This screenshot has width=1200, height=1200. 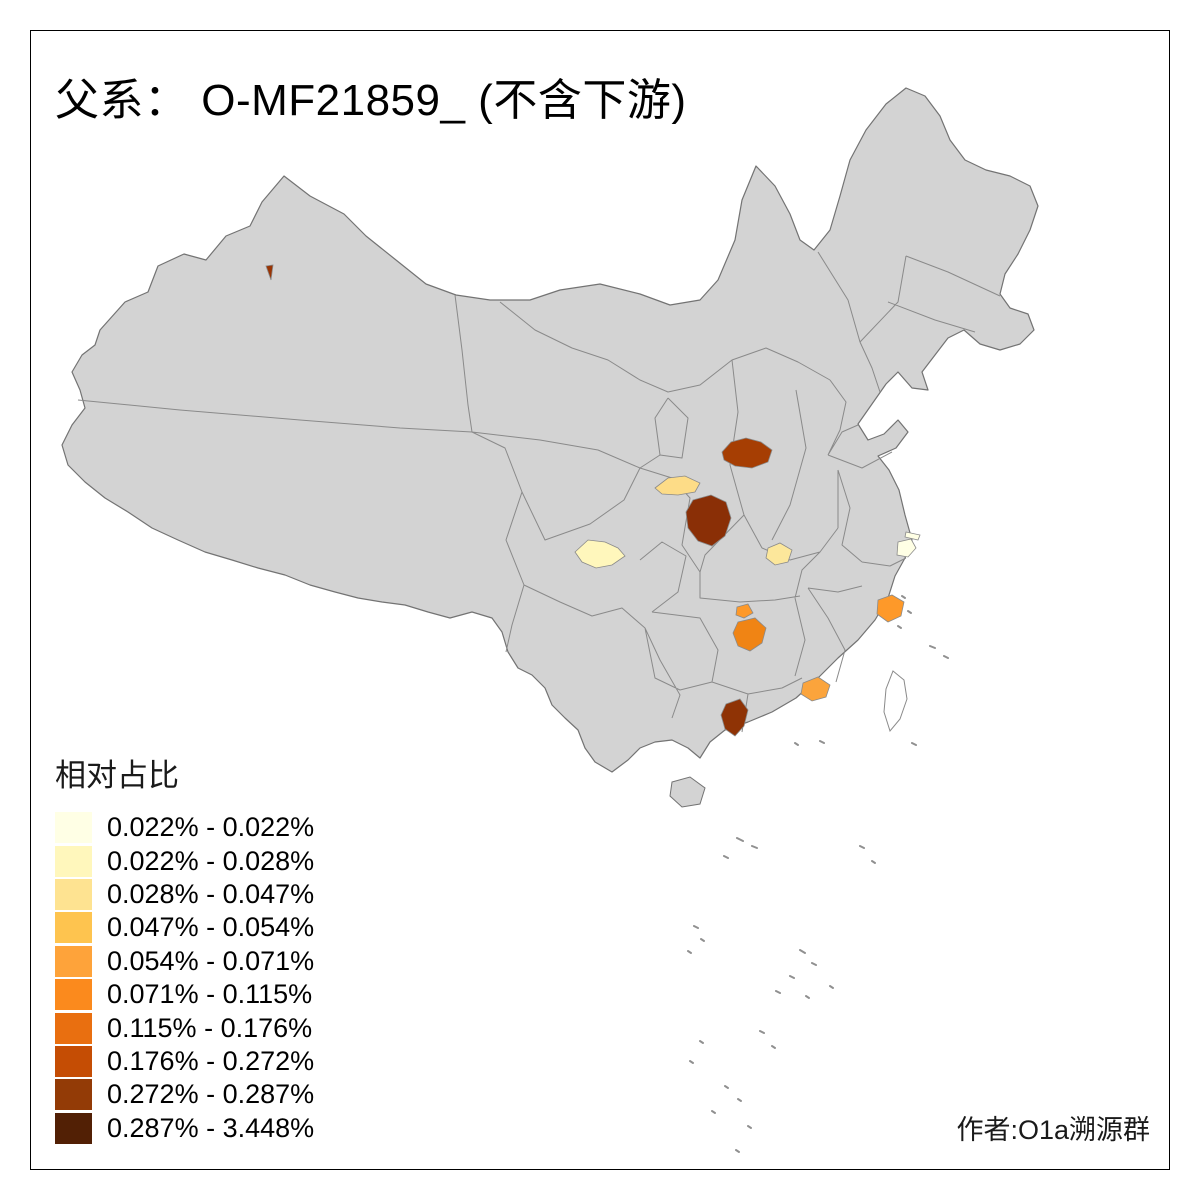 I want to click on legend-label: 0.287% - 3.448%, so click(x=211, y=1127).